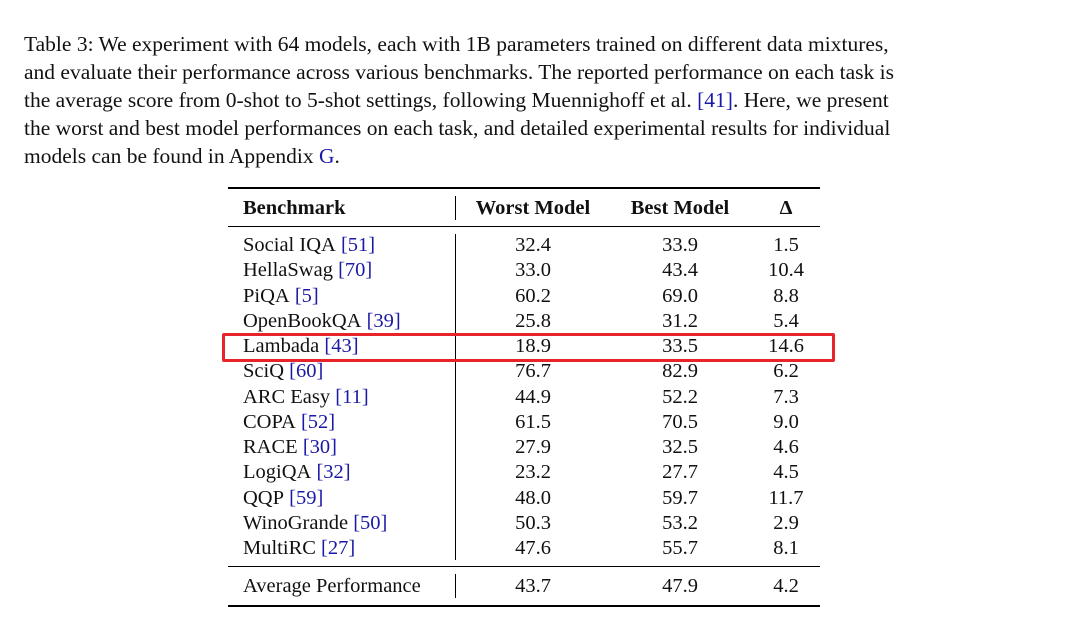 The height and width of the screenshot is (622, 1080). What do you see at coordinates (533, 421) in the screenshot?
I see `value-cell: 61.5` at bounding box center [533, 421].